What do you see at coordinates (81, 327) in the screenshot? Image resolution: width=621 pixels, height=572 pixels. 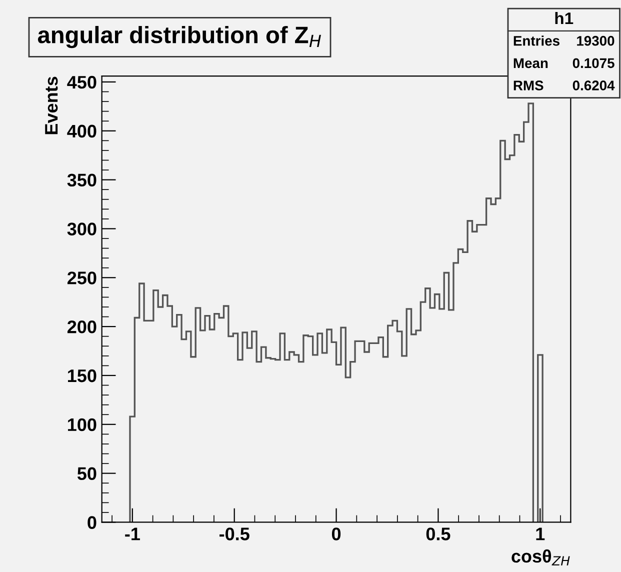 I see `y-tick-label: 200` at bounding box center [81, 327].